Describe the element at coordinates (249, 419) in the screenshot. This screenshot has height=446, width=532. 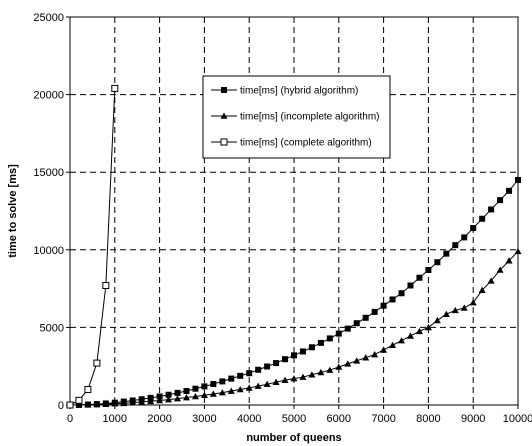
I see `x-tick-label: 4000` at that location.